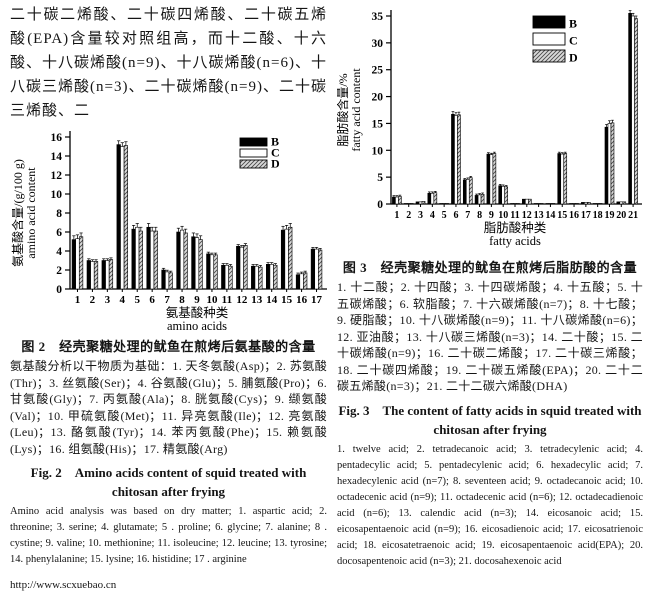 The image size is (649, 591). I want to click on figure2-caption-en-line2: chitosan after frying, so click(168, 491).